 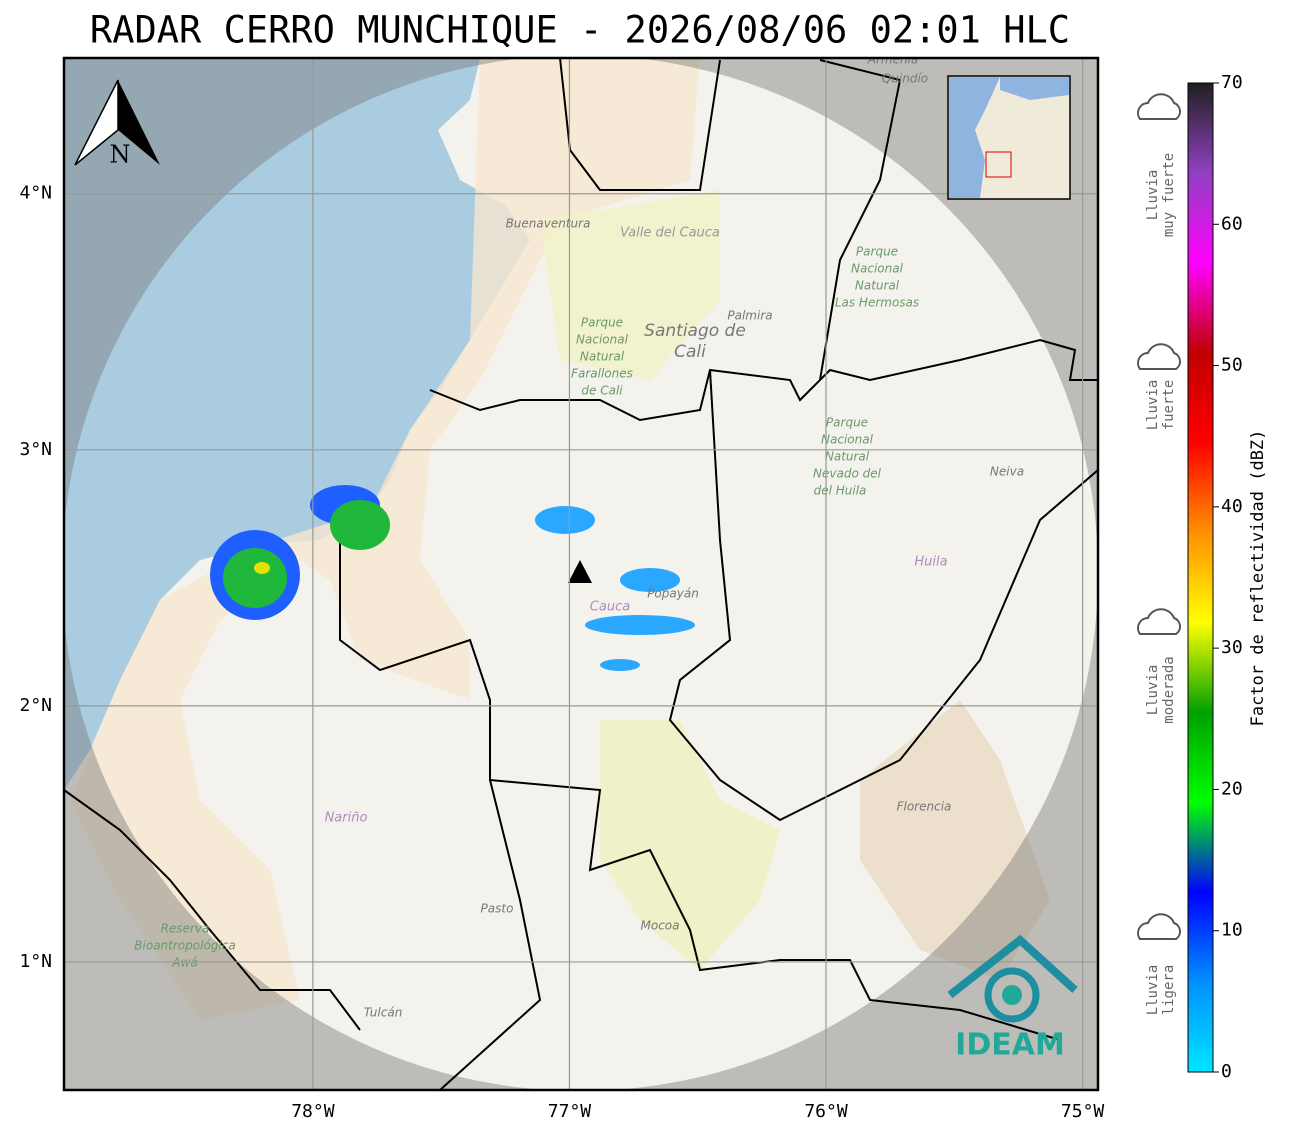 What do you see at coordinates (602, 374) in the screenshot?
I see `place-label: Farallones` at bounding box center [602, 374].